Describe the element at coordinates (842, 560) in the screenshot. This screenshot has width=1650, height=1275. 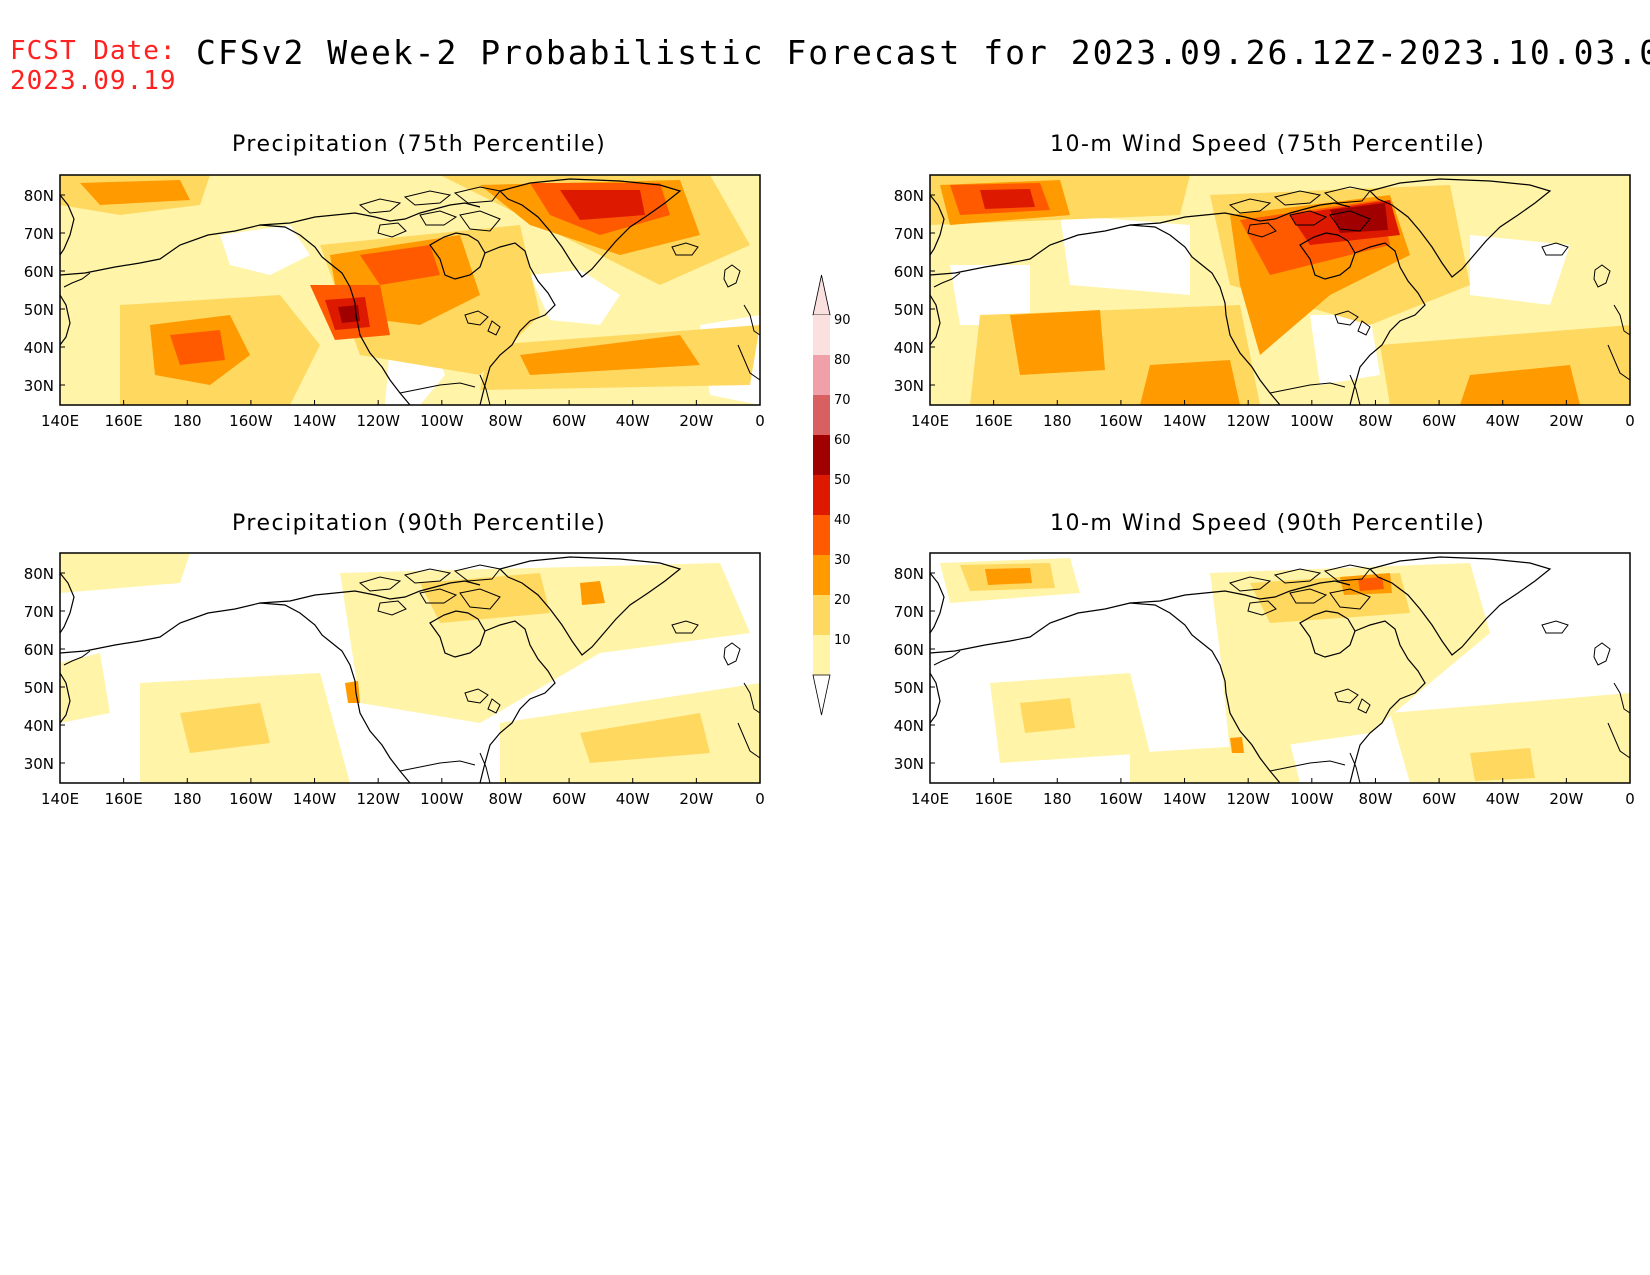
I see `colorbar-level-label: 30` at that location.